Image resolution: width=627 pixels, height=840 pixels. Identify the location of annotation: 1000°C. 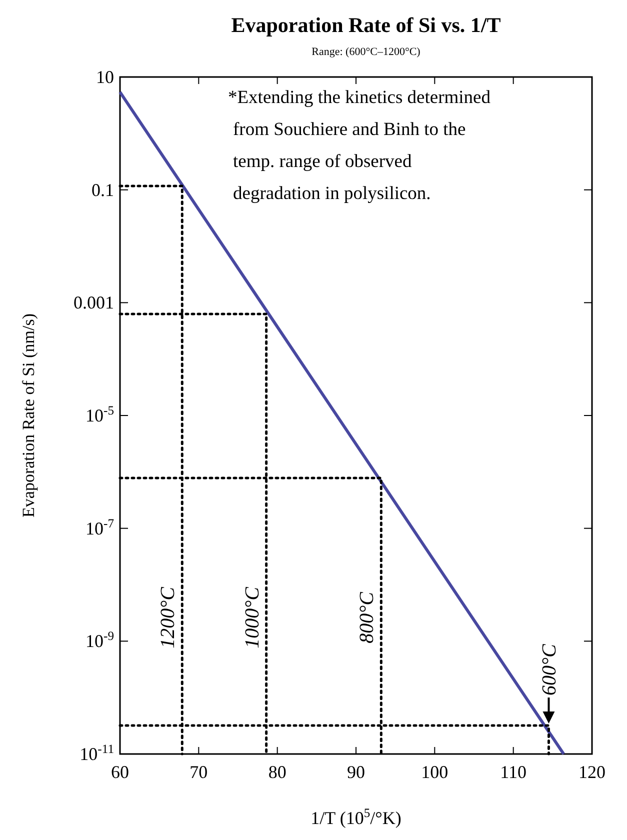
(252, 617).